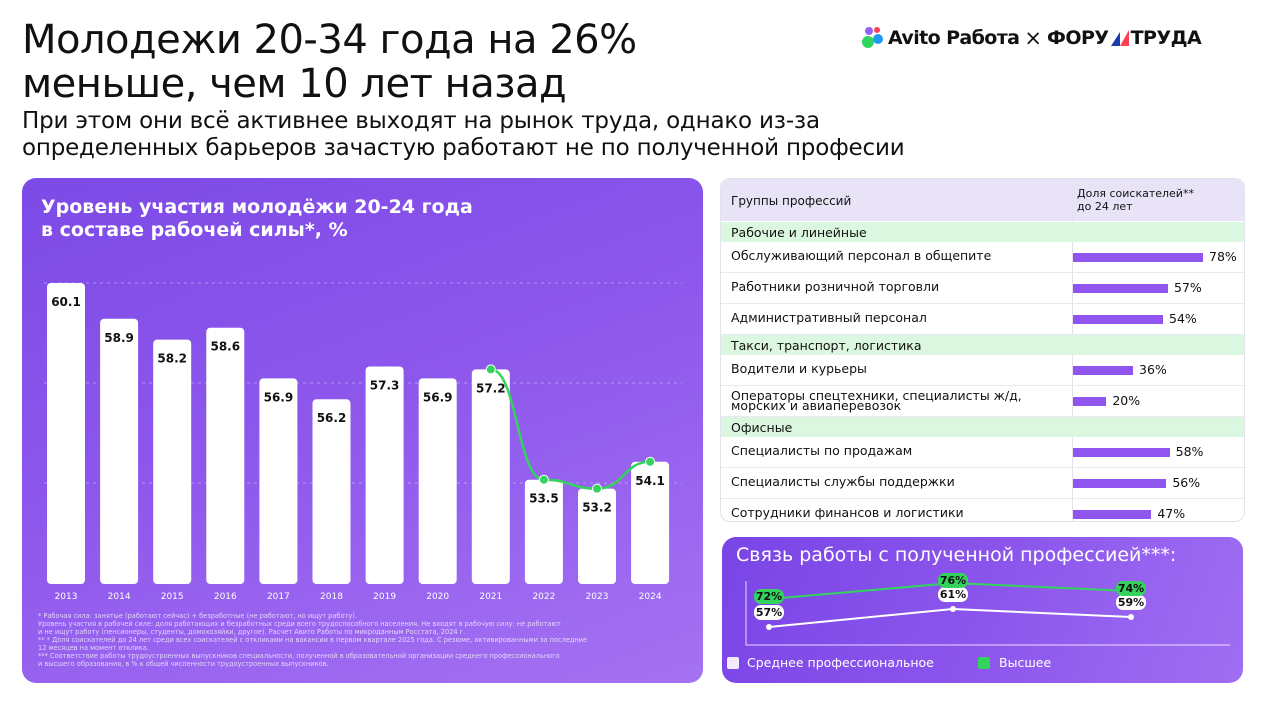  What do you see at coordinates (847, 512) in the screenshot?
I see `table-row-label-line: Сотрудники финансов и логистики` at bounding box center [847, 512].